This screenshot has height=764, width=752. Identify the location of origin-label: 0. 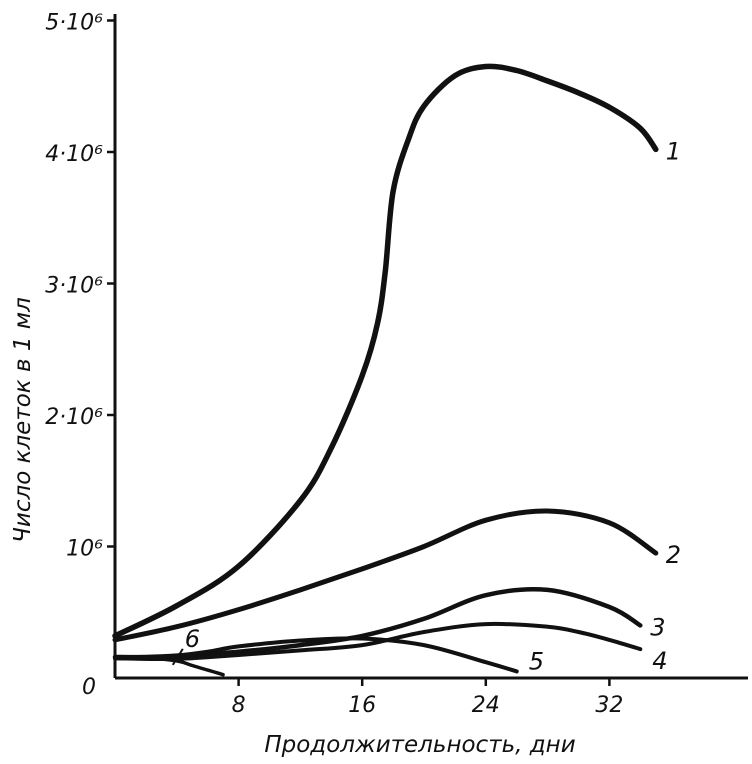
(89, 687).